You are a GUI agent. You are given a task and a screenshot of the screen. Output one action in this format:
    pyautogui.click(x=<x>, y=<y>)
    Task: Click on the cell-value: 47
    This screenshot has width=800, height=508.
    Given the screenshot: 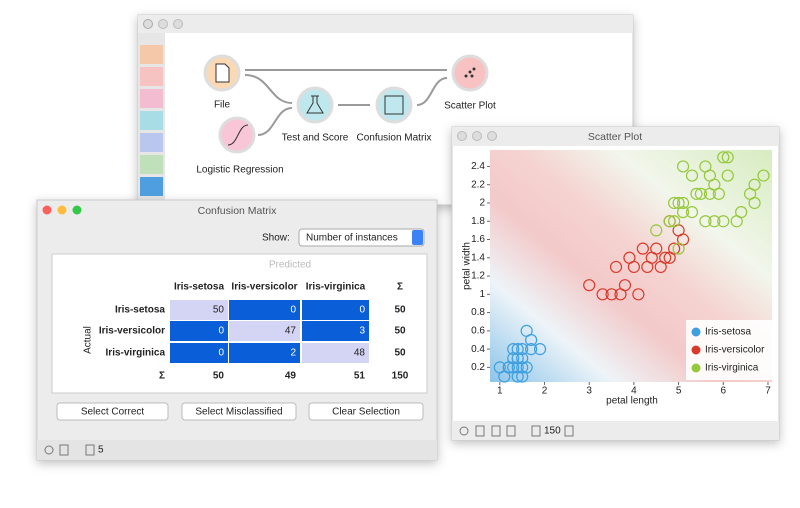 What is the action you would take?
    pyautogui.click(x=291, y=331)
    